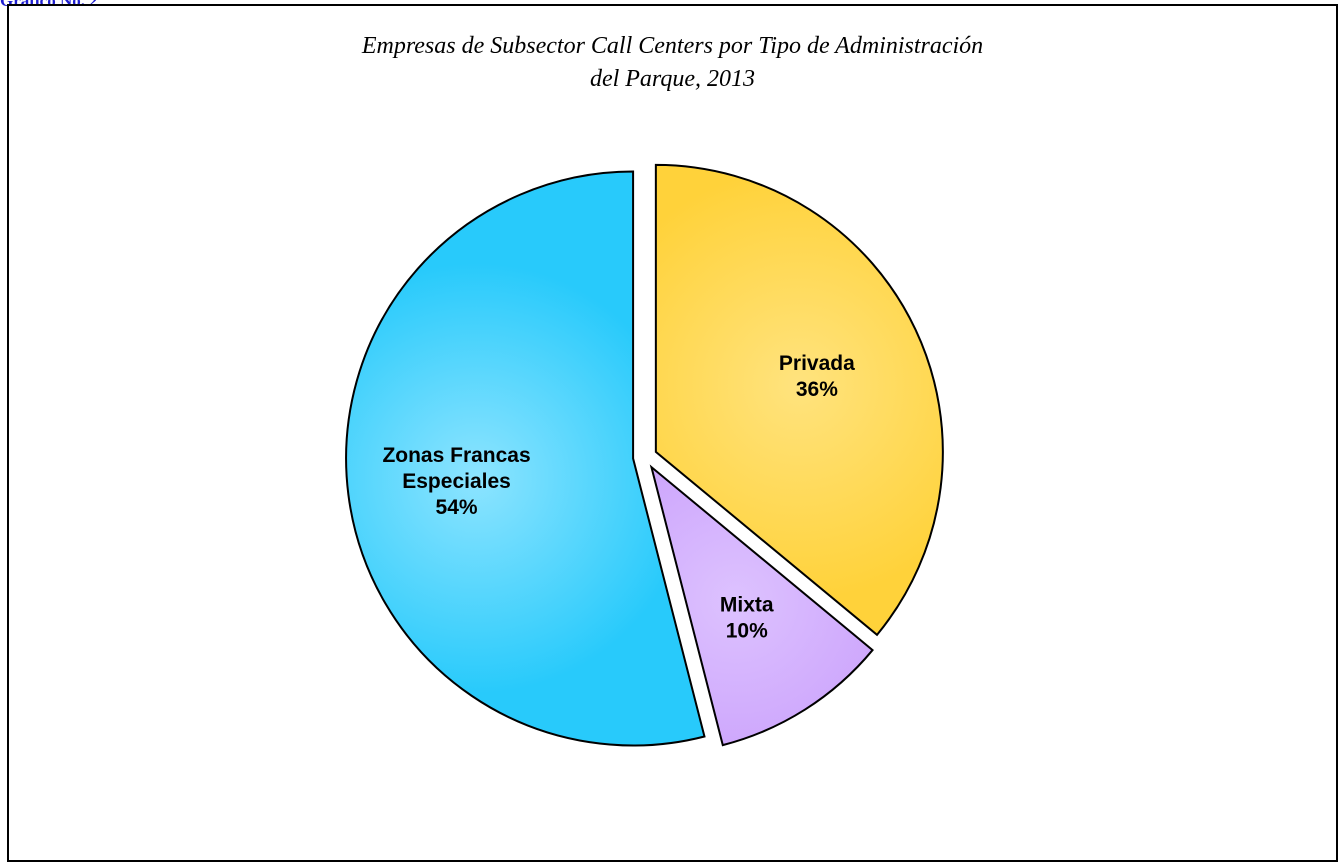 The image size is (1342, 865). I want to click on slice-category-label: Privada, so click(817, 363).